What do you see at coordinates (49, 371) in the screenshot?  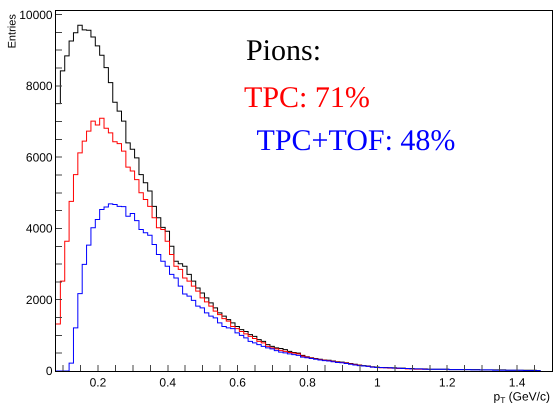 I see `y-tick-label: 0` at bounding box center [49, 371].